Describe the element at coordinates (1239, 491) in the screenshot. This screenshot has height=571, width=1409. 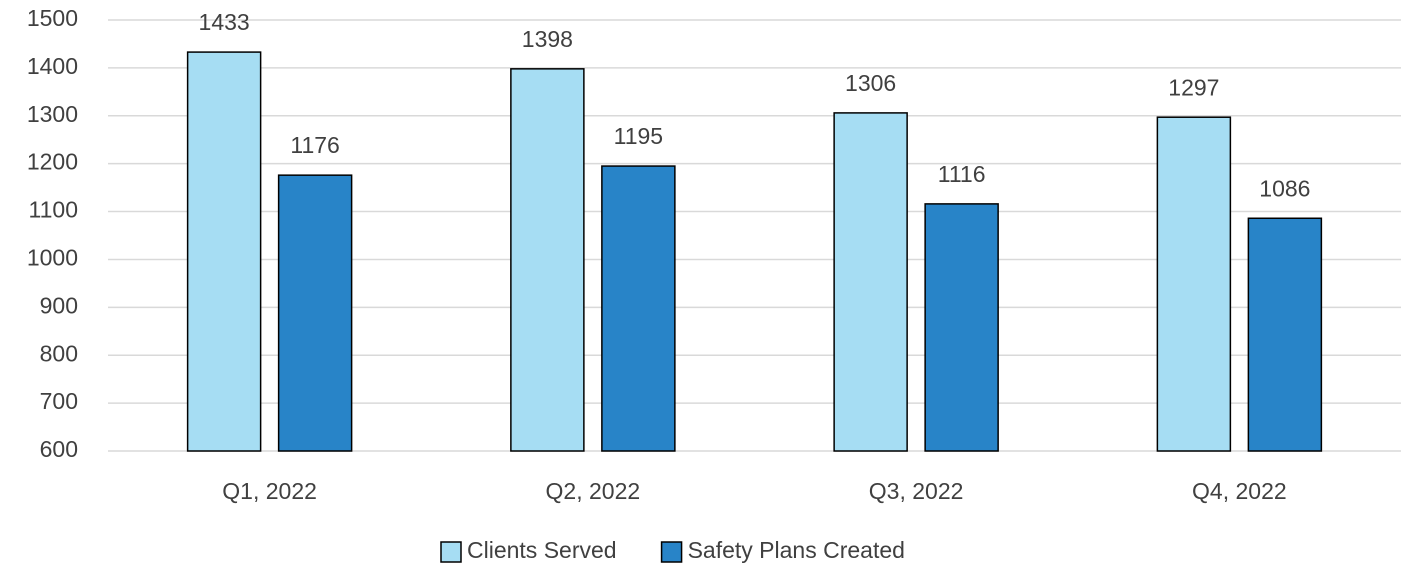
I see `x-tick-label: Q4, 2022` at that location.